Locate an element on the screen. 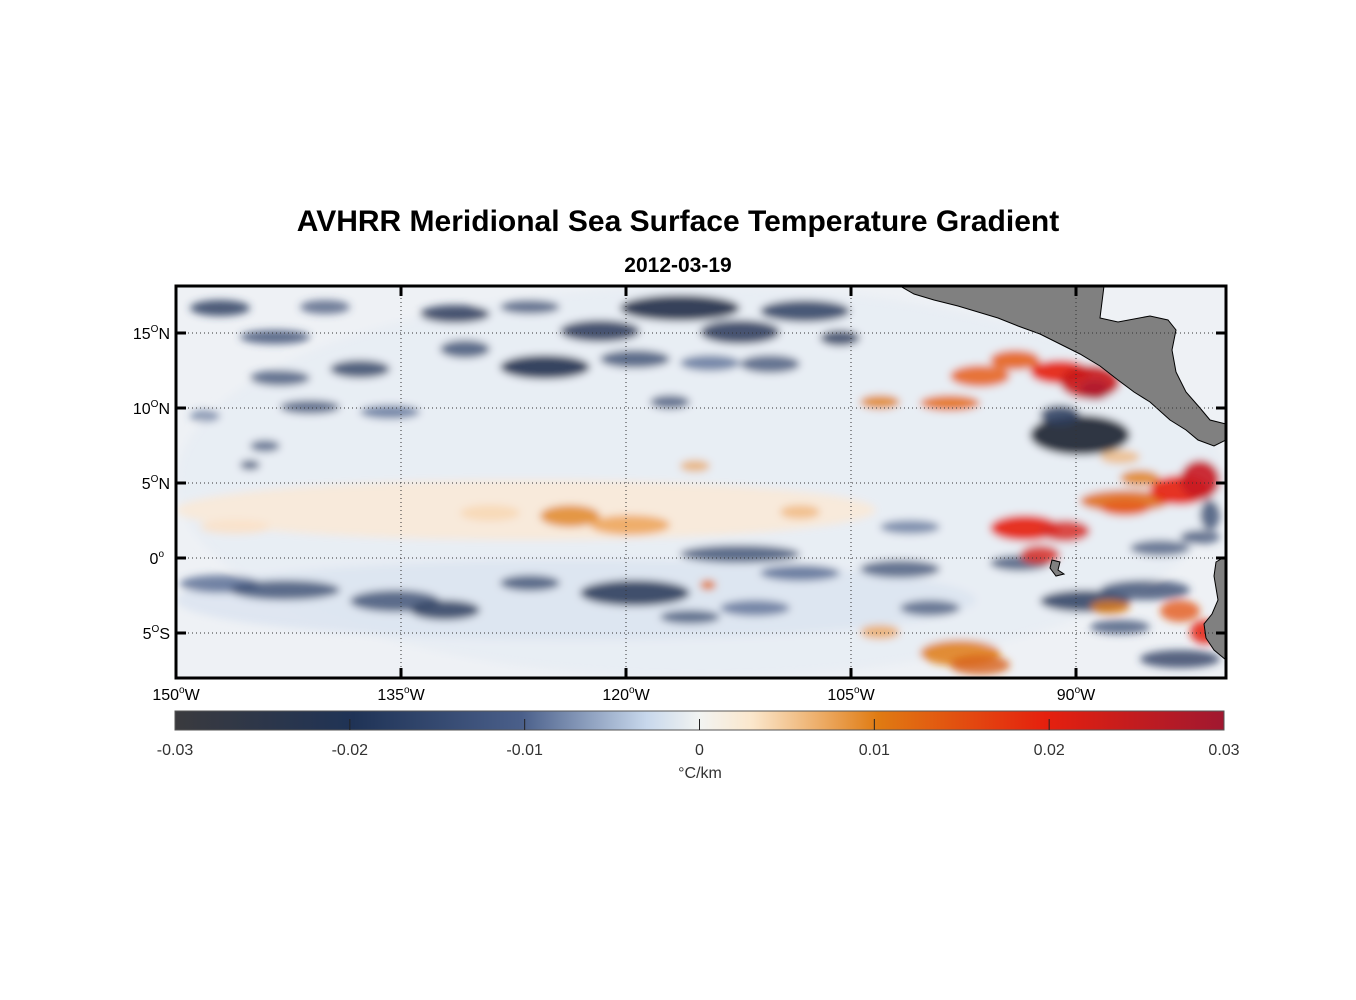 This screenshot has width=1356, height=1000. colorbar-tick-label: 0.03 is located at coordinates (1223, 750).